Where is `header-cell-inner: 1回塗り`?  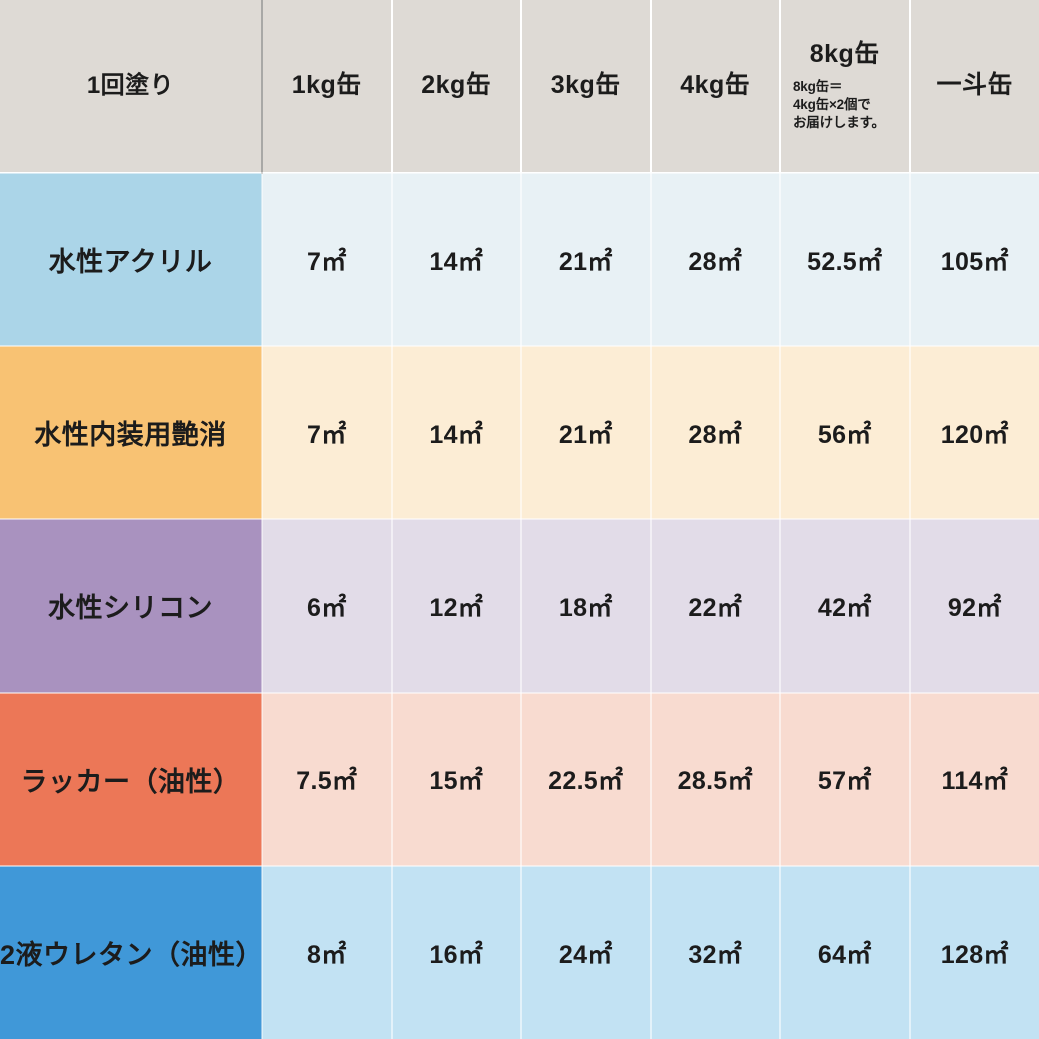
header-cell-inner: 1回塗り is located at coordinates (130, 86).